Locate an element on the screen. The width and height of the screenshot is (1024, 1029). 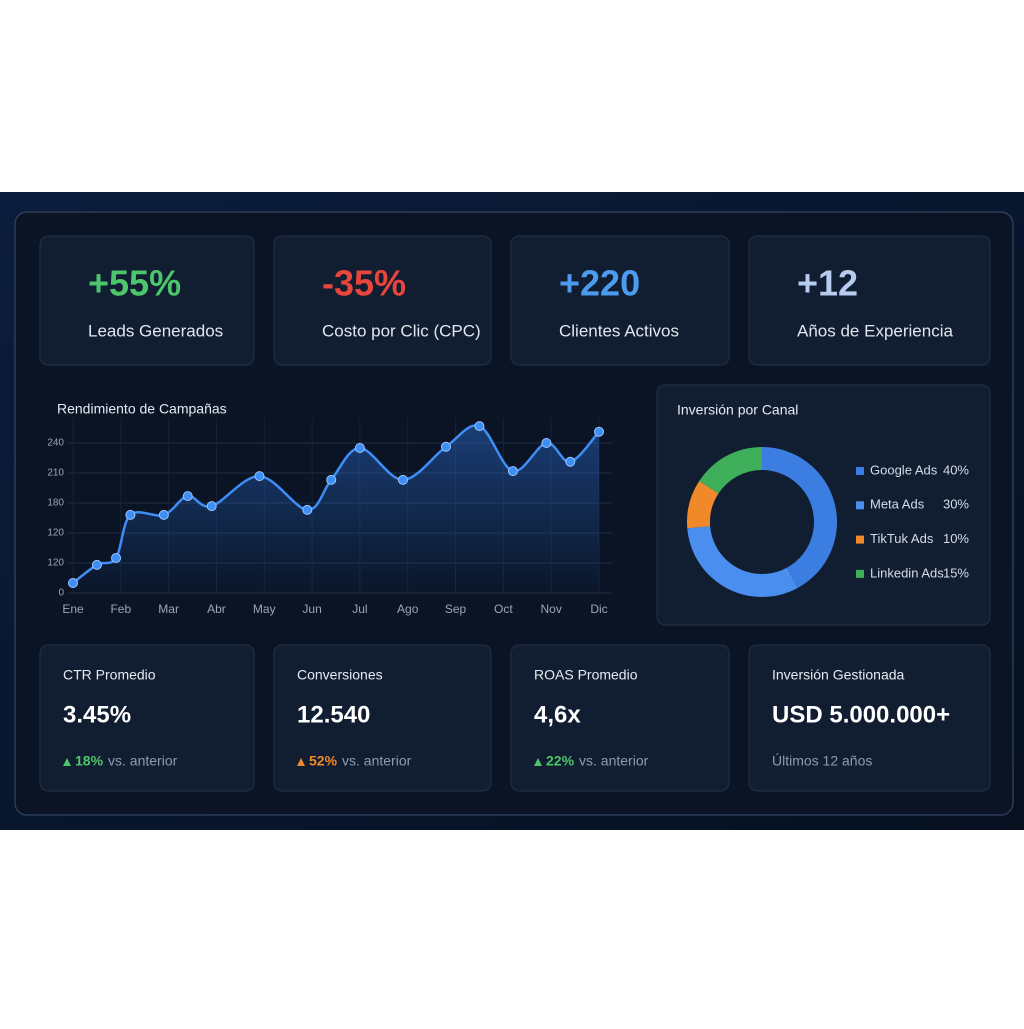
kpi-value: -35% is located at coordinates (364, 283).